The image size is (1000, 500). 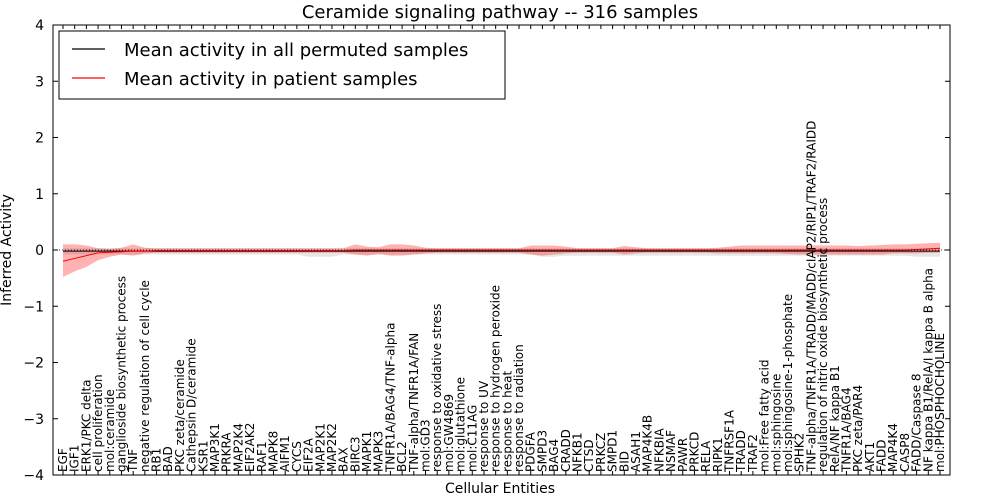 I want to click on x-tick-label: BCL2, so click(x=402, y=456).